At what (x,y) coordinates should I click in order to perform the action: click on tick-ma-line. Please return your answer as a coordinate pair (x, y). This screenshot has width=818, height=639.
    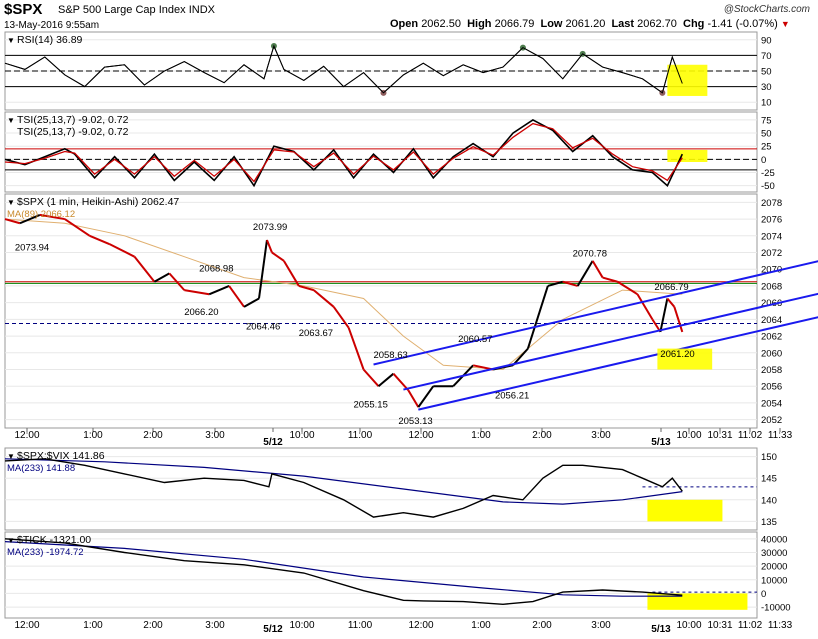
    Looking at the image, I should click on (343, 569).